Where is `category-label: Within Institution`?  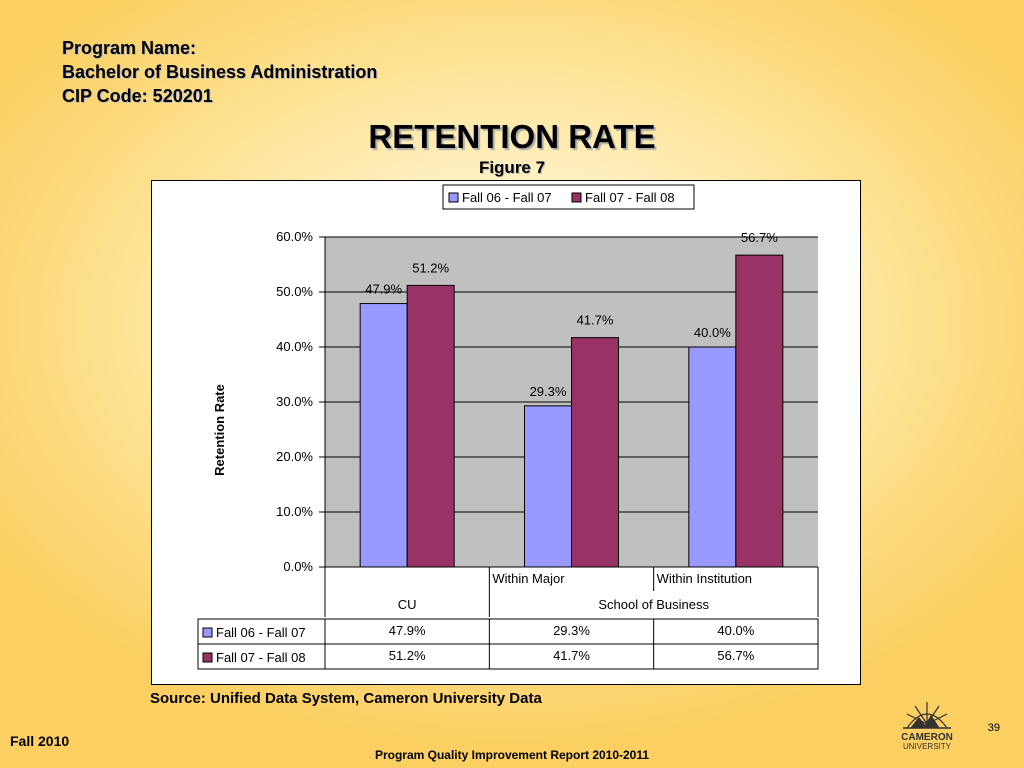 category-label: Within Institution is located at coordinates (704, 578).